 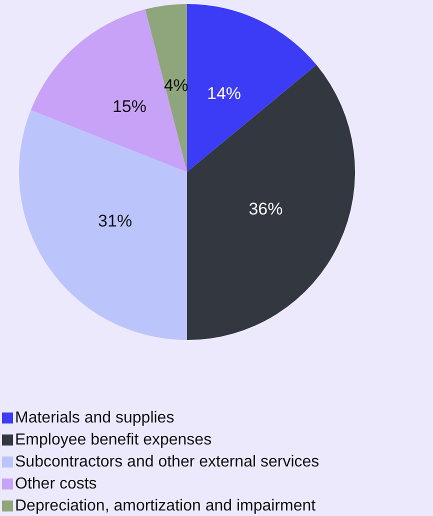 I want to click on legend-label: Subcontractors and other external services, so click(x=167, y=462).